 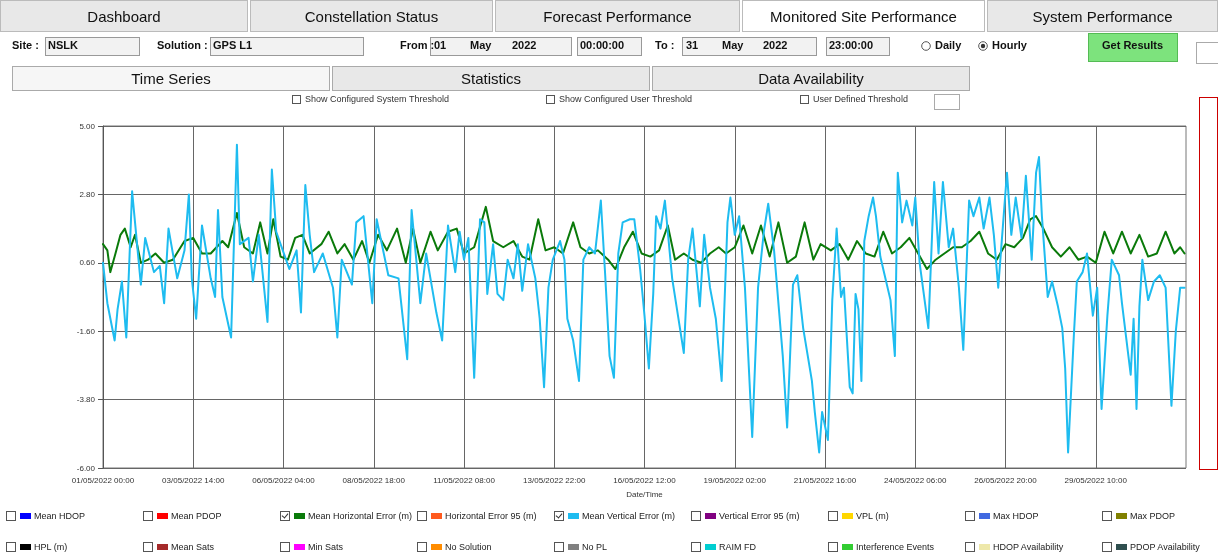 I want to click on x-axis-title: Date/Time, so click(x=645, y=494).